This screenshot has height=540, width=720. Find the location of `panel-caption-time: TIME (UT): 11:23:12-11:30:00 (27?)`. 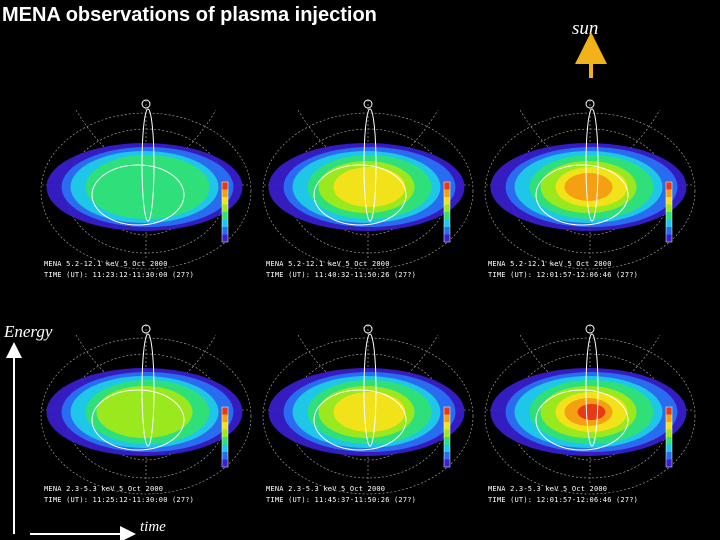

panel-caption-time: TIME (UT): 11:23:12-11:30:00 (27?) is located at coordinates (119, 275).